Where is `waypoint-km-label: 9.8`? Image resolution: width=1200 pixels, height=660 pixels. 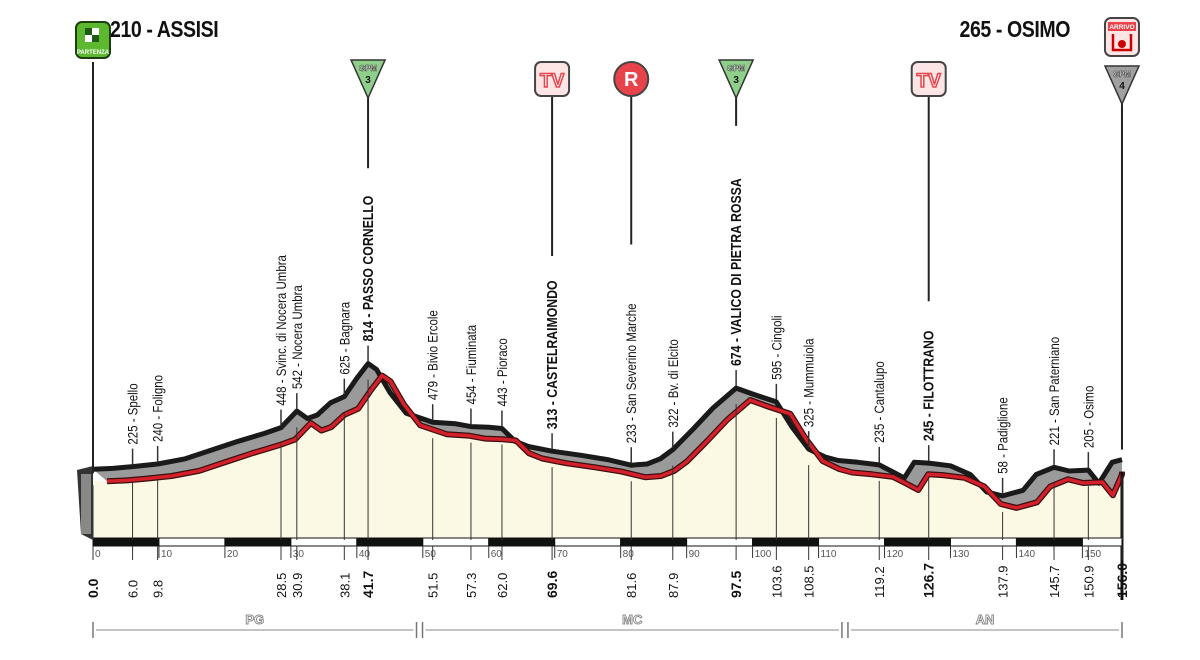 waypoint-km-label: 9.8 is located at coordinates (158, 589).